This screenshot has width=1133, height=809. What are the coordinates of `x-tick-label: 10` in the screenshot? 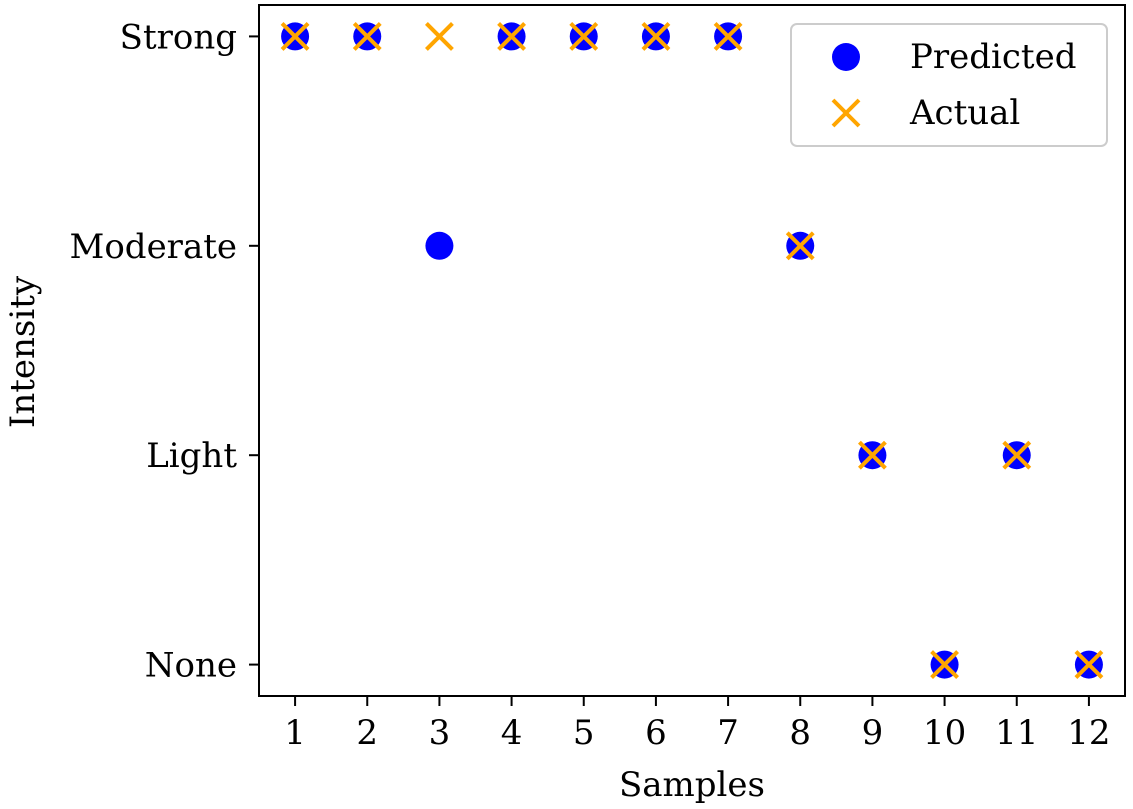 It's located at (944, 733).